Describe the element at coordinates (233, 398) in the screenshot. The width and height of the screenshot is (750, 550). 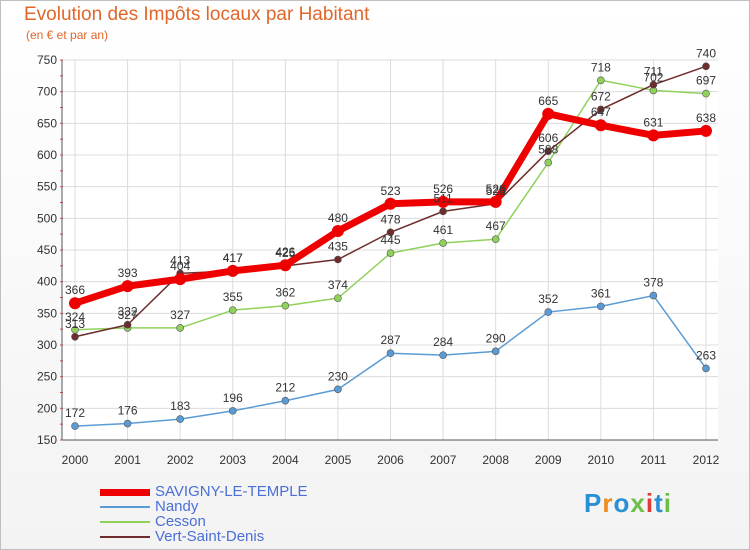
I see `data-label-nandy: 196` at that location.